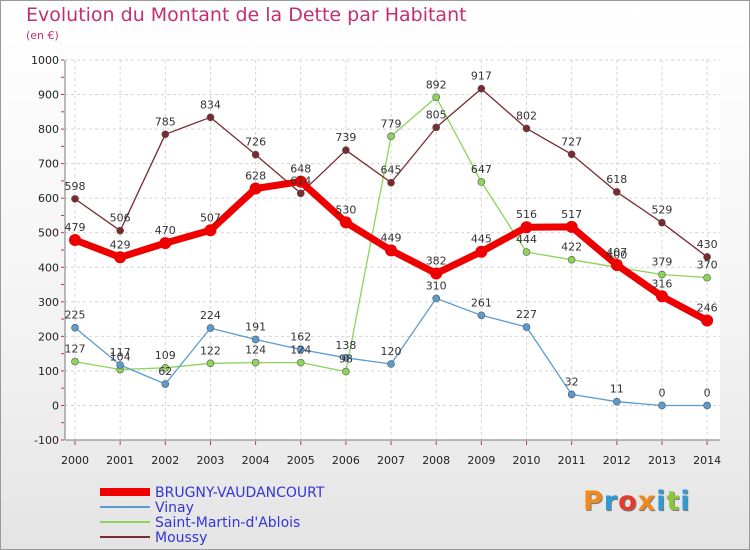  I want to click on data-label-moussy: 618, so click(616, 179).